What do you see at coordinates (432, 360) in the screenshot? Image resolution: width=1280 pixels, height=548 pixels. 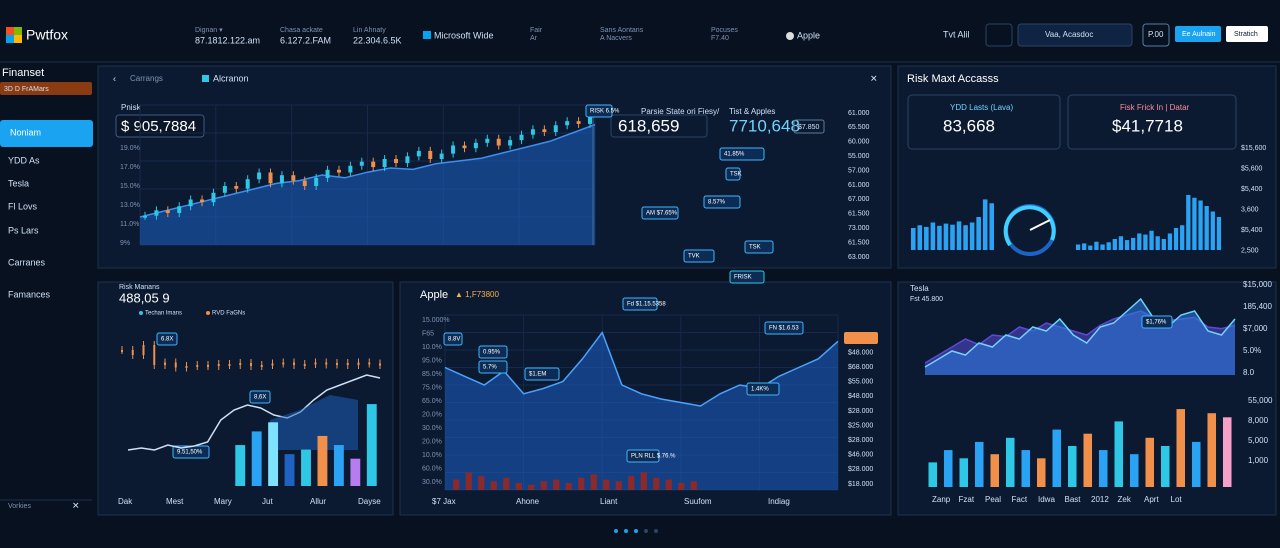 I see `y-tick-label: 95.0%` at bounding box center [432, 360].